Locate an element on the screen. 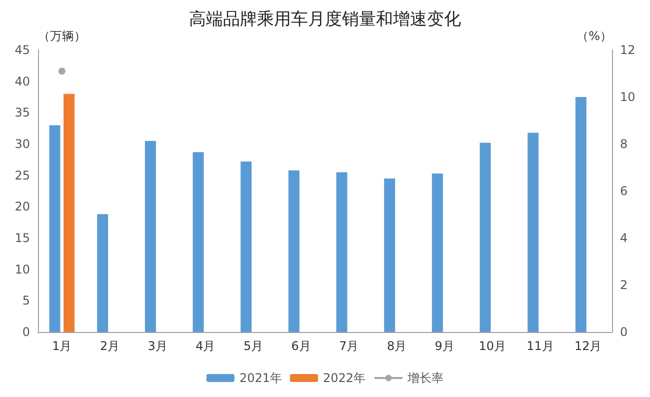 The width and height of the screenshot is (650, 397). y2-tick-label: 6 is located at coordinates (624, 191).